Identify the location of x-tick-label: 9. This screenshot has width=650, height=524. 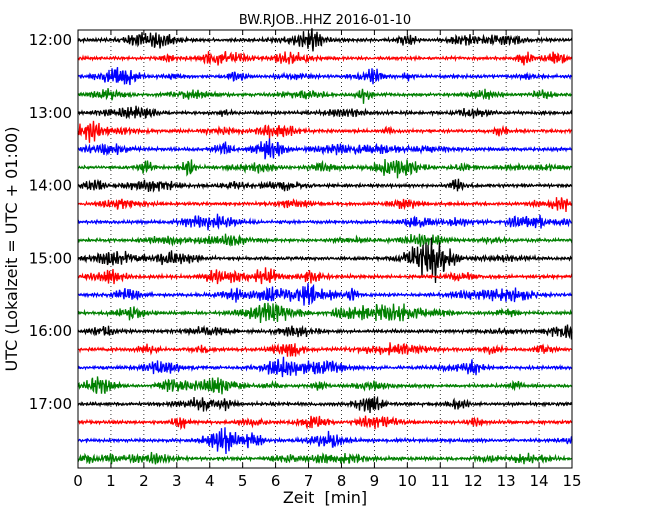
(375, 481).